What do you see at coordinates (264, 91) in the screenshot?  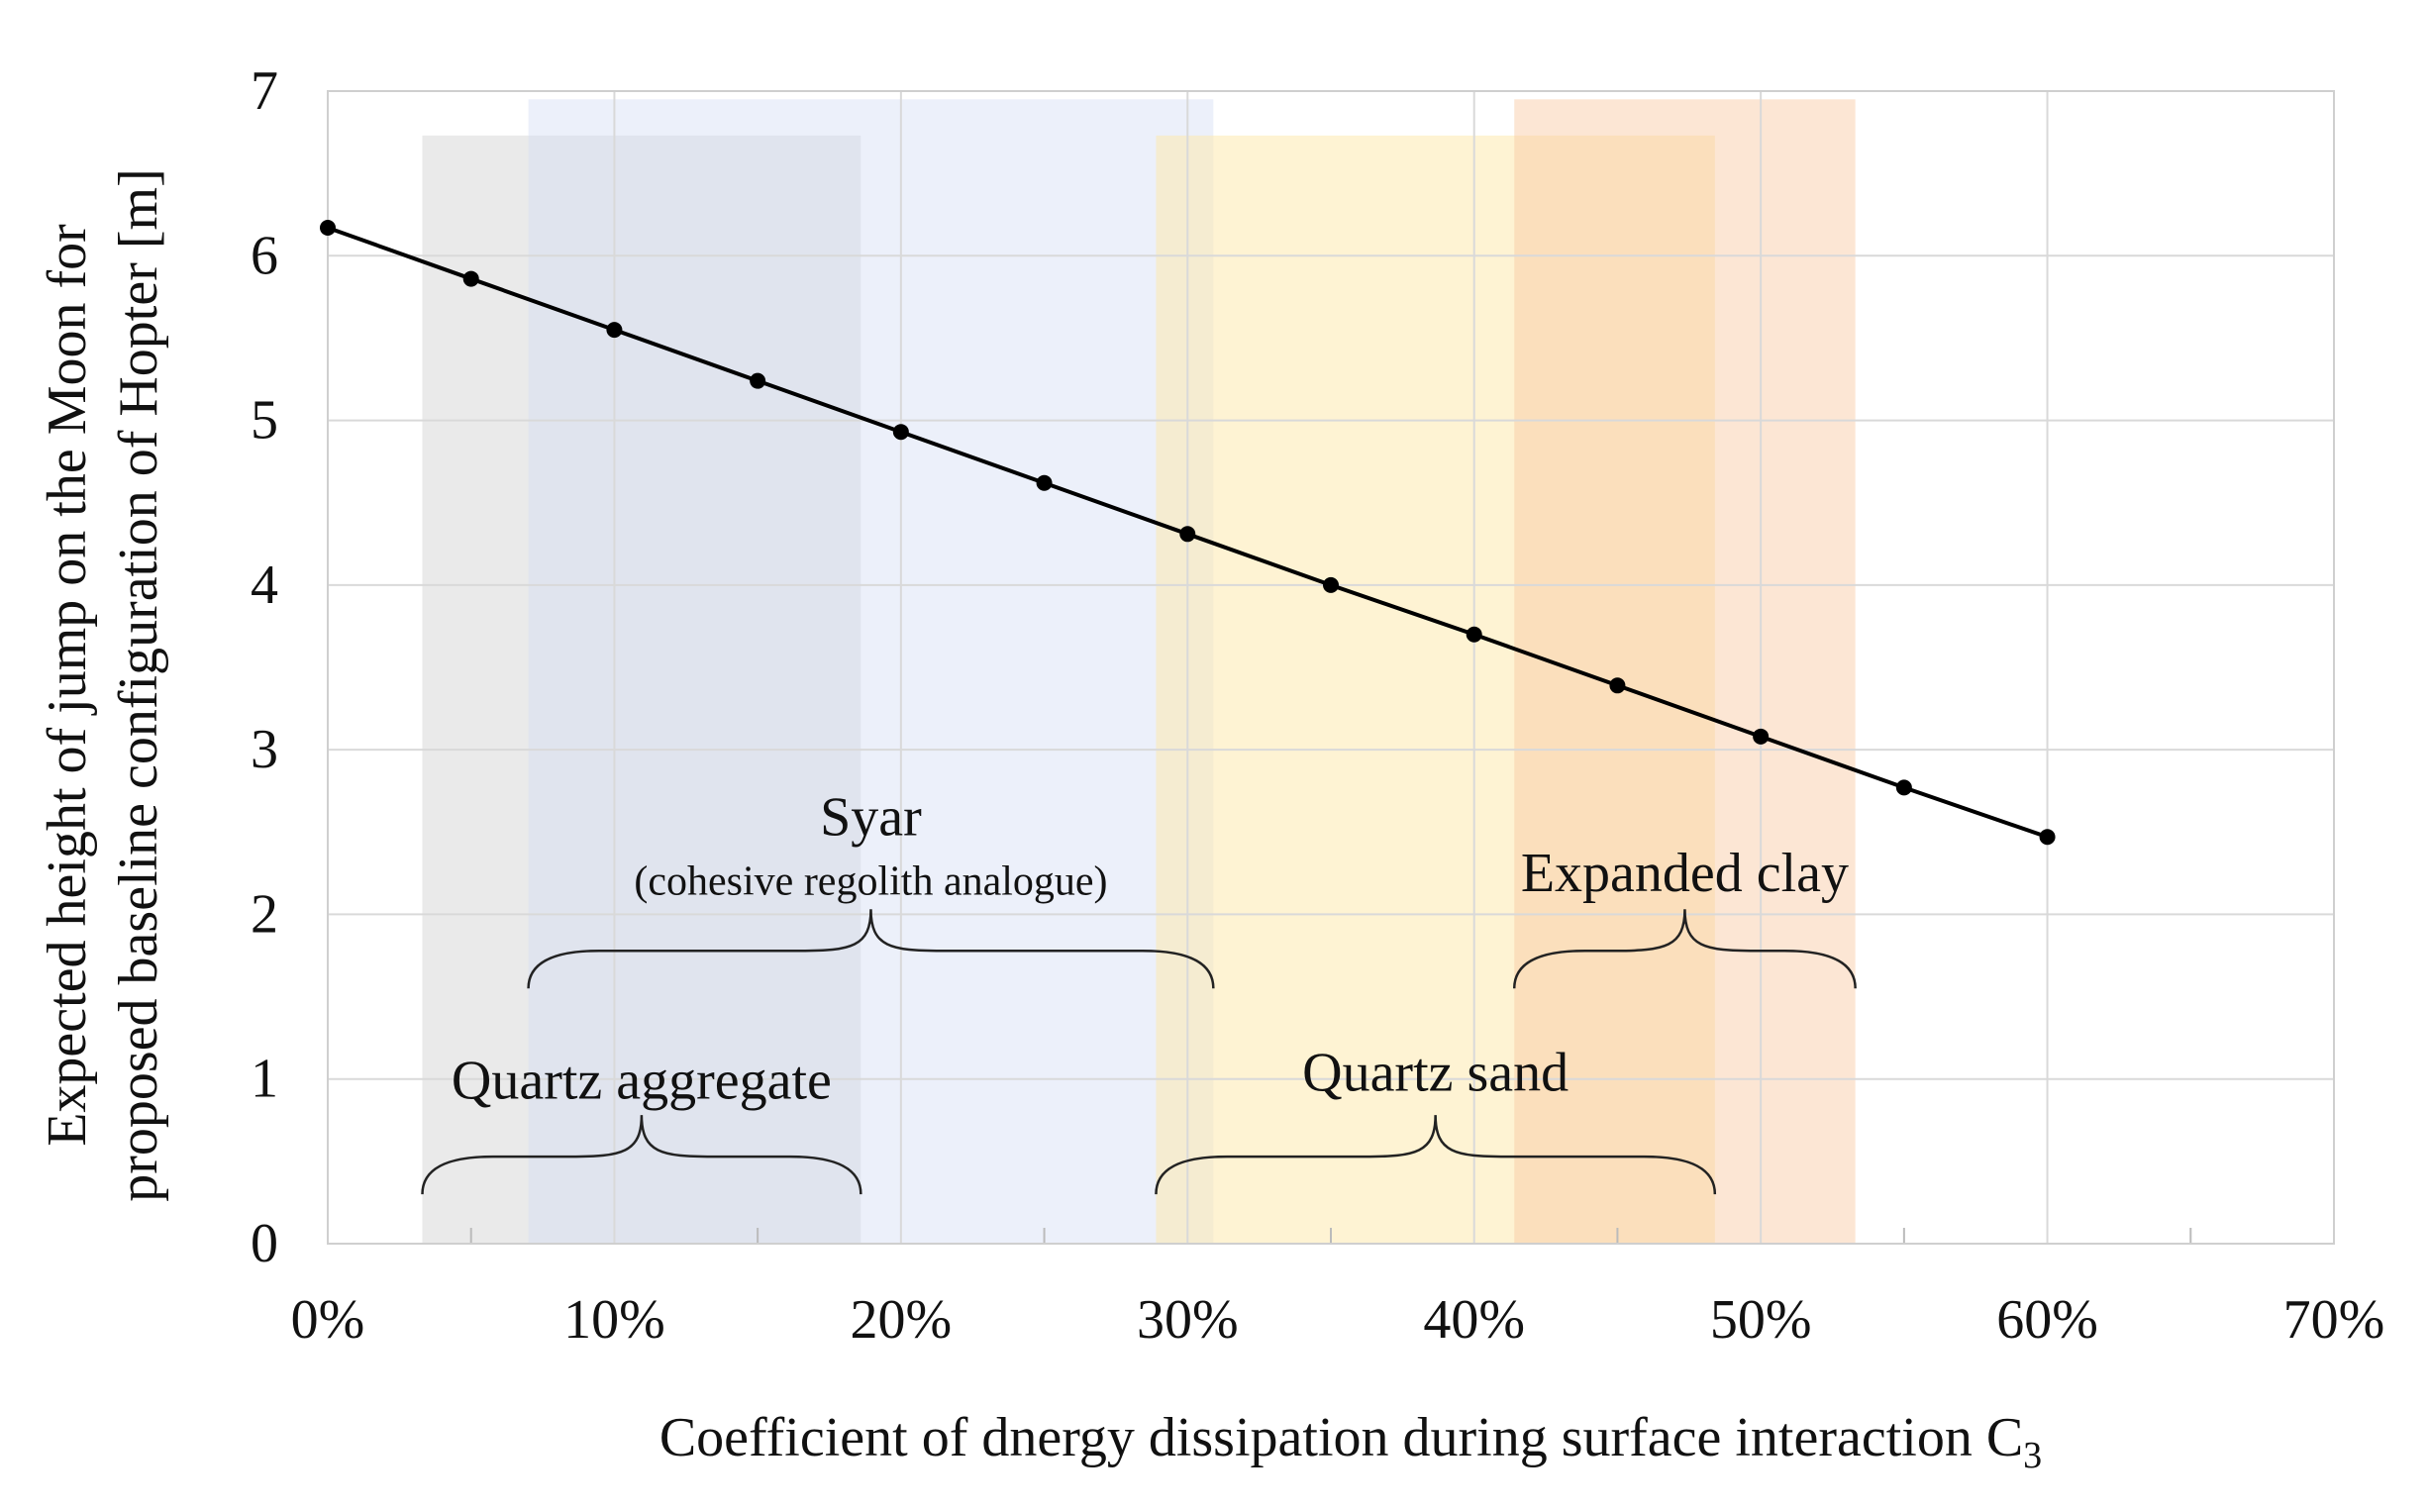 I see `y-tick-label: 7` at bounding box center [264, 91].